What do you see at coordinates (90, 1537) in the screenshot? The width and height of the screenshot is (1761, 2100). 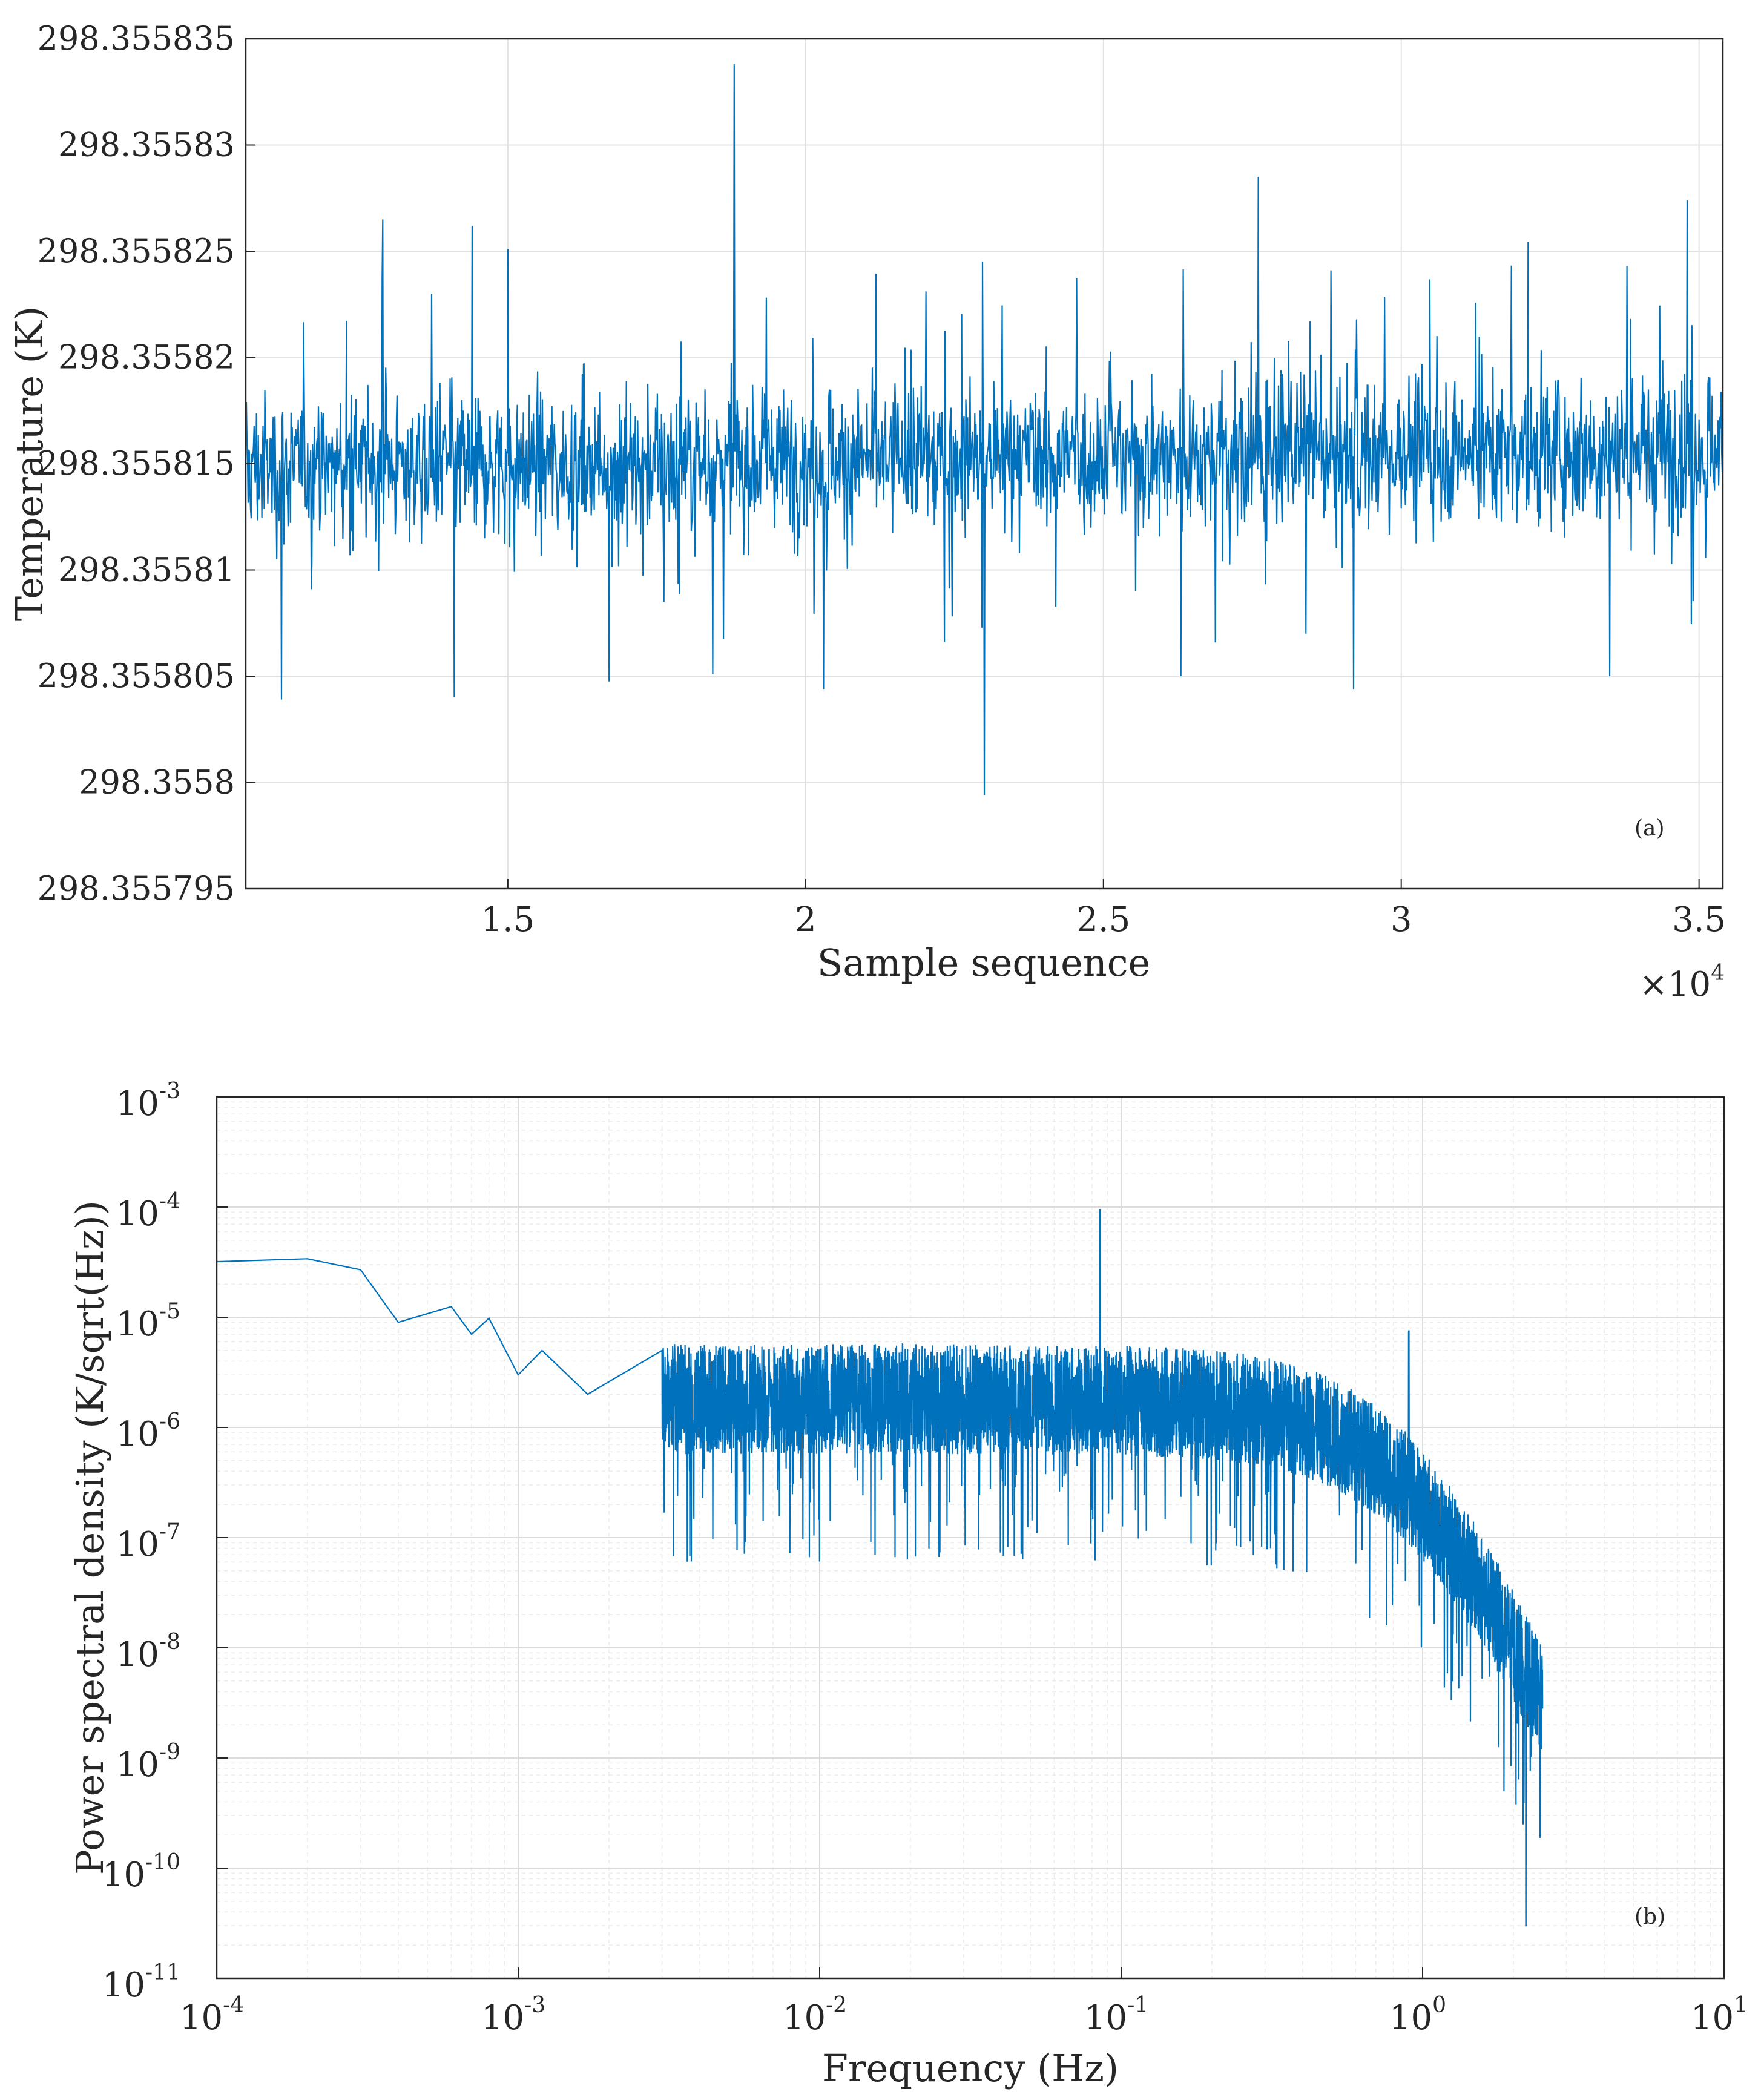 I see `y-axis-label-b: Power spectral density (K/sqrt(Hz))` at bounding box center [90, 1537].